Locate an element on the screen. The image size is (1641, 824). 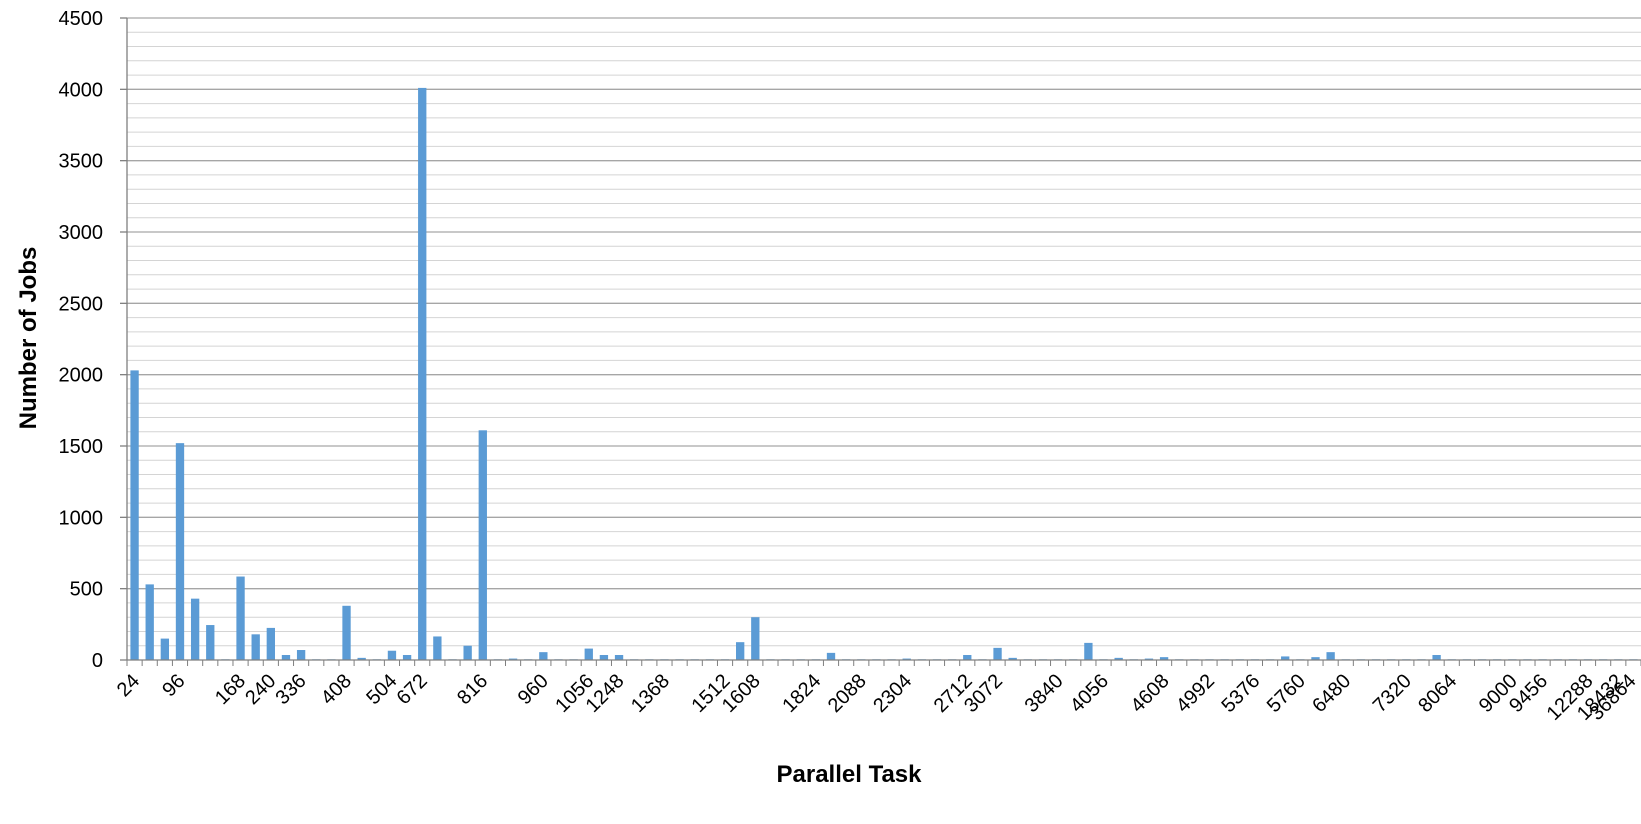
y-tick-label: 2000 is located at coordinates (81, 376).